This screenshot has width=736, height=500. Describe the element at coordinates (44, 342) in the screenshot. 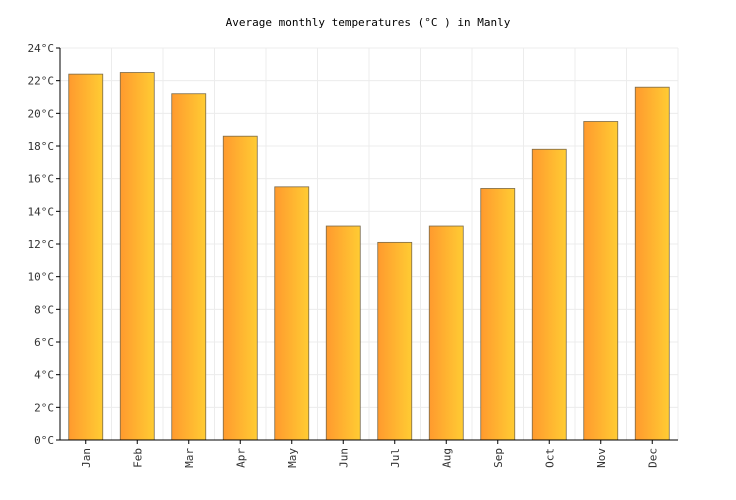

I see `y-tick-label: 6°C` at that location.